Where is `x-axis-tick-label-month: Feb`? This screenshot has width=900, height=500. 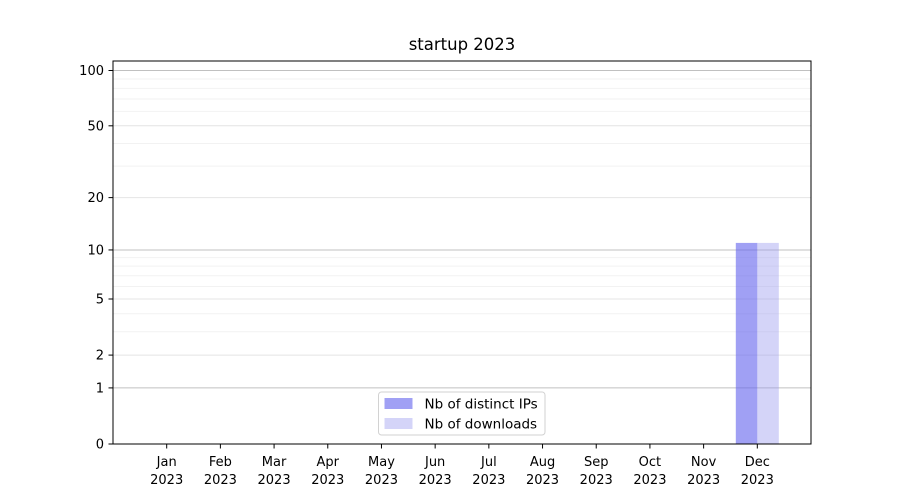 x-axis-tick-label-month: Feb is located at coordinates (220, 462).